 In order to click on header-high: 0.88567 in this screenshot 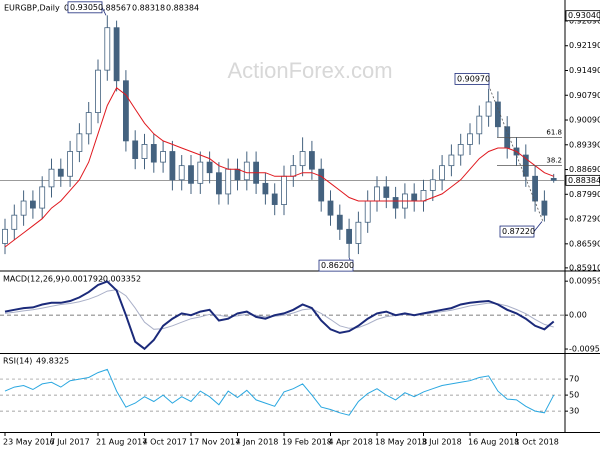, I will do `click(114, 8)`.